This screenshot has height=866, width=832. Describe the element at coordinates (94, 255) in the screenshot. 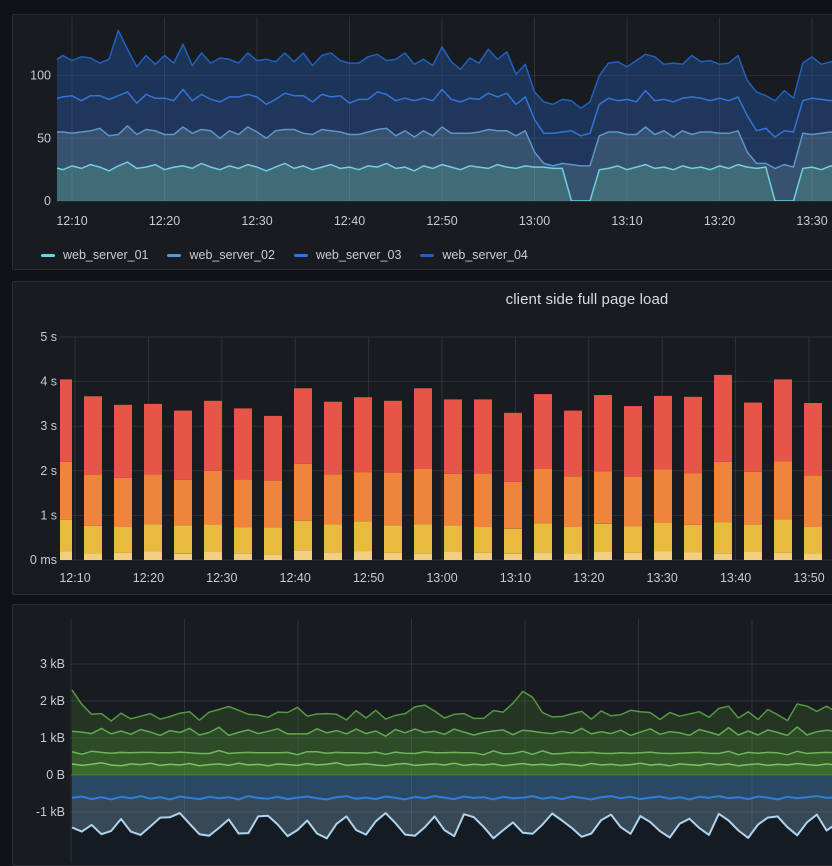

I see `legend-item-web_server_01: web_server_01` at that location.